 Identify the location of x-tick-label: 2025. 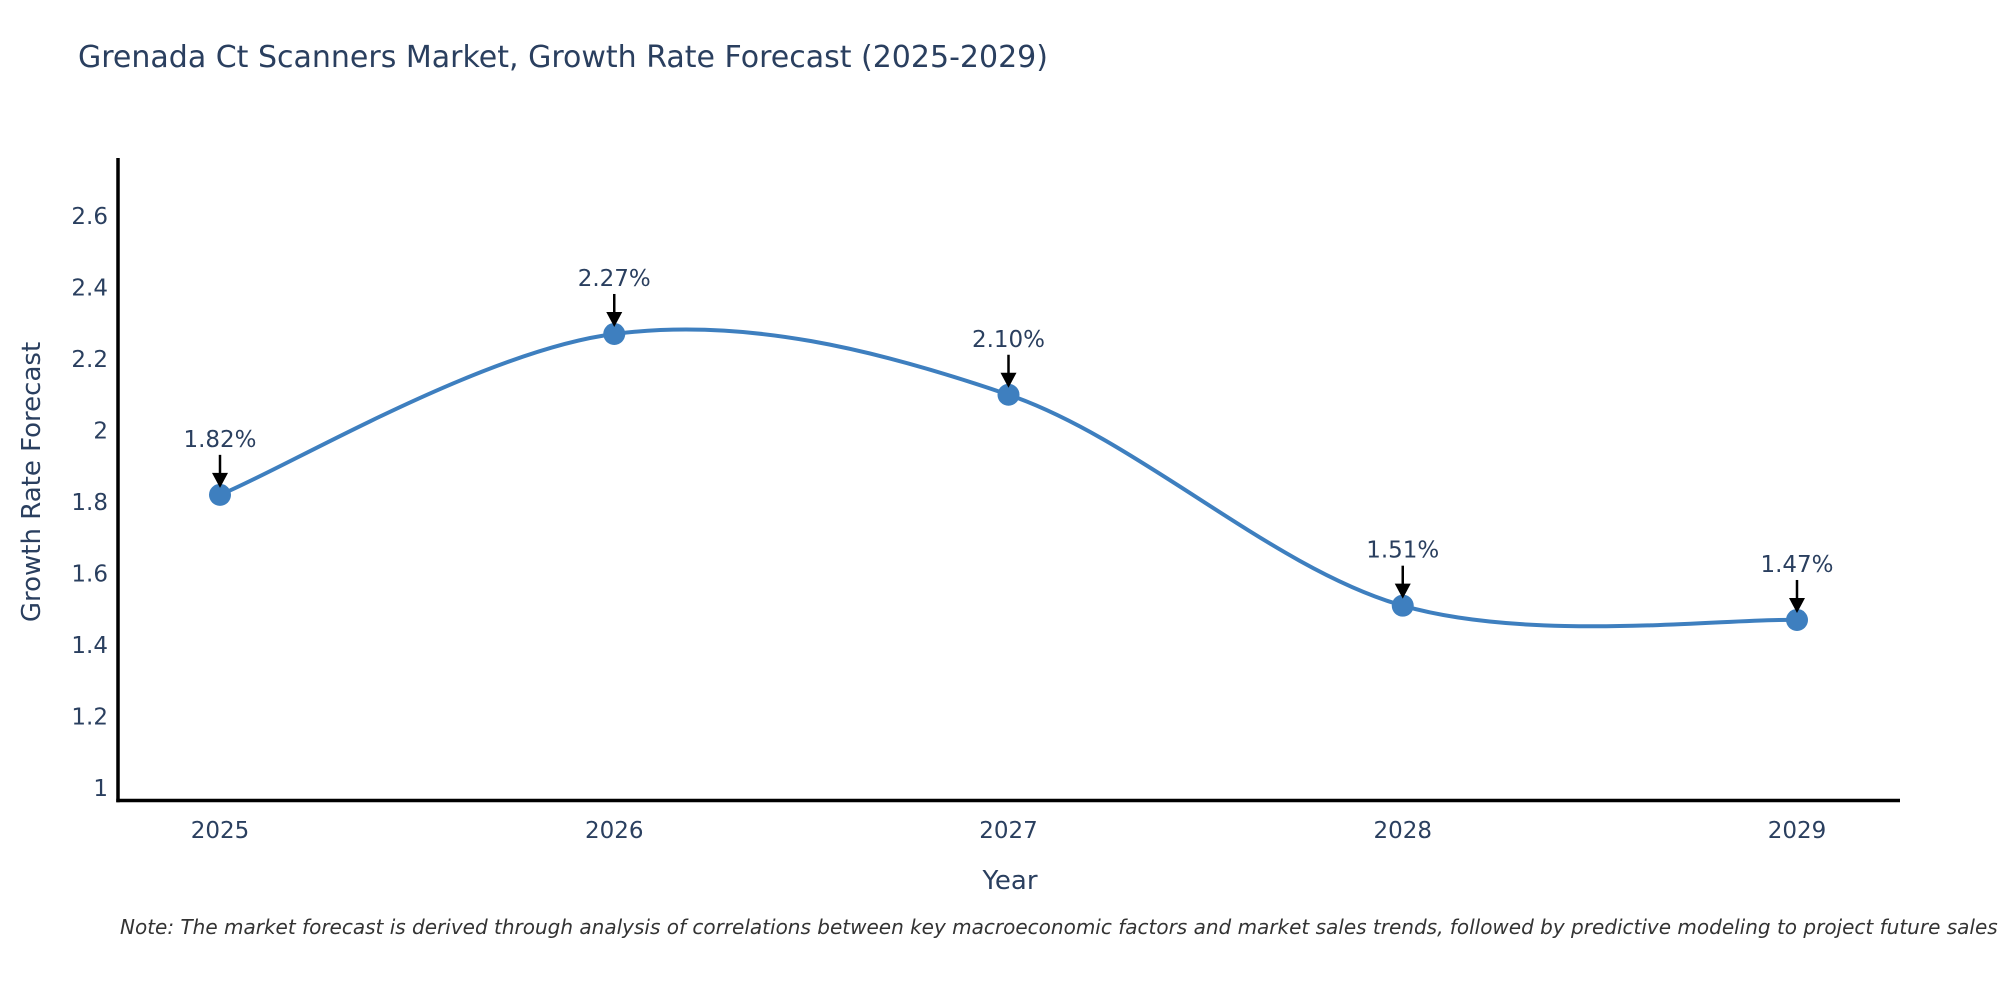
(220, 831).